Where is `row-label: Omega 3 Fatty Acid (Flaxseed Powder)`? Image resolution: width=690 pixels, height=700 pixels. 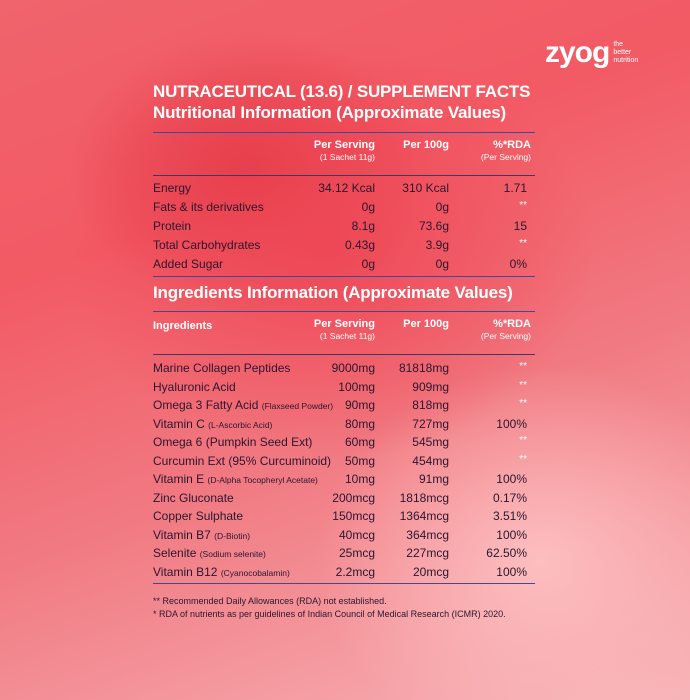 row-label: Omega 3 Fatty Acid (Flaxseed Powder) is located at coordinates (243, 405).